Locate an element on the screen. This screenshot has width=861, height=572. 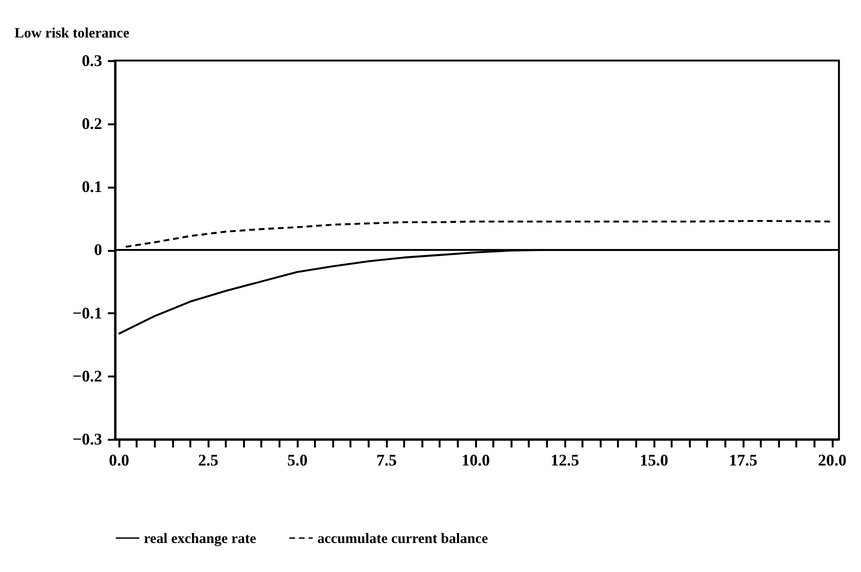
y-tick-label: 0 is located at coordinates (98, 250).